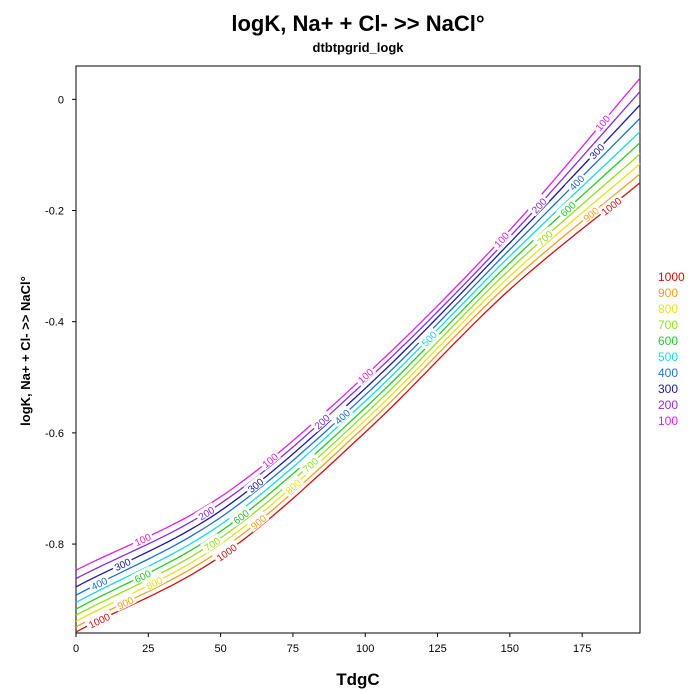 The width and height of the screenshot is (692, 691). What do you see at coordinates (510, 649) in the screenshot?
I see `x-tick-label: 150` at bounding box center [510, 649].